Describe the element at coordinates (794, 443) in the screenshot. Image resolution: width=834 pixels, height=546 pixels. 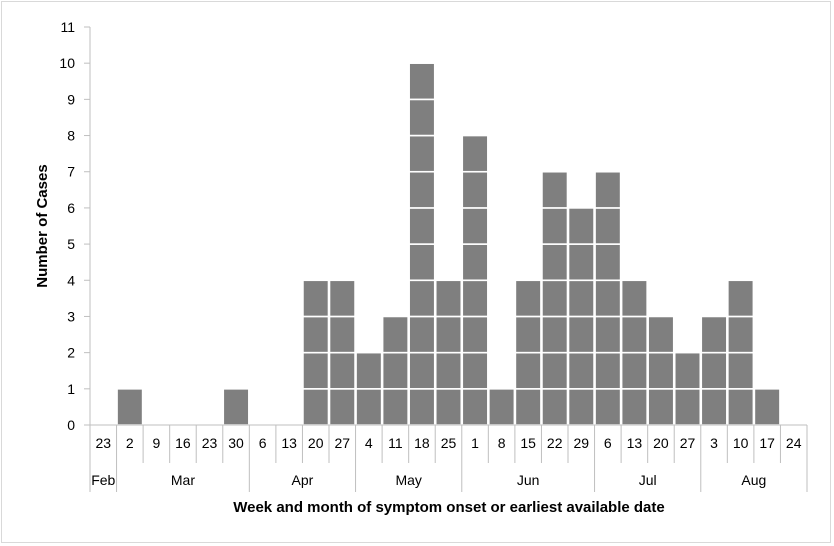
I see `x-week-label: 24` at that location.